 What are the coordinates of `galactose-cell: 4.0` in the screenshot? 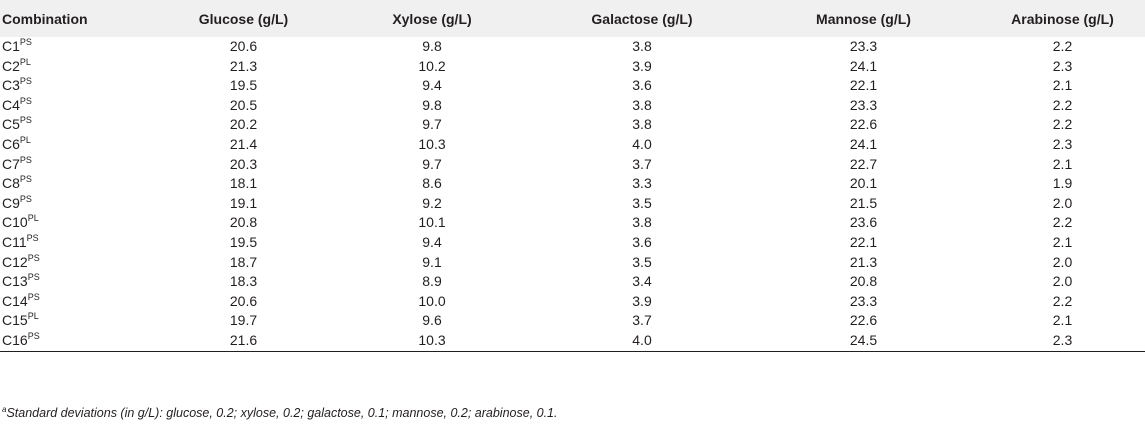 It's located at (642, 143).